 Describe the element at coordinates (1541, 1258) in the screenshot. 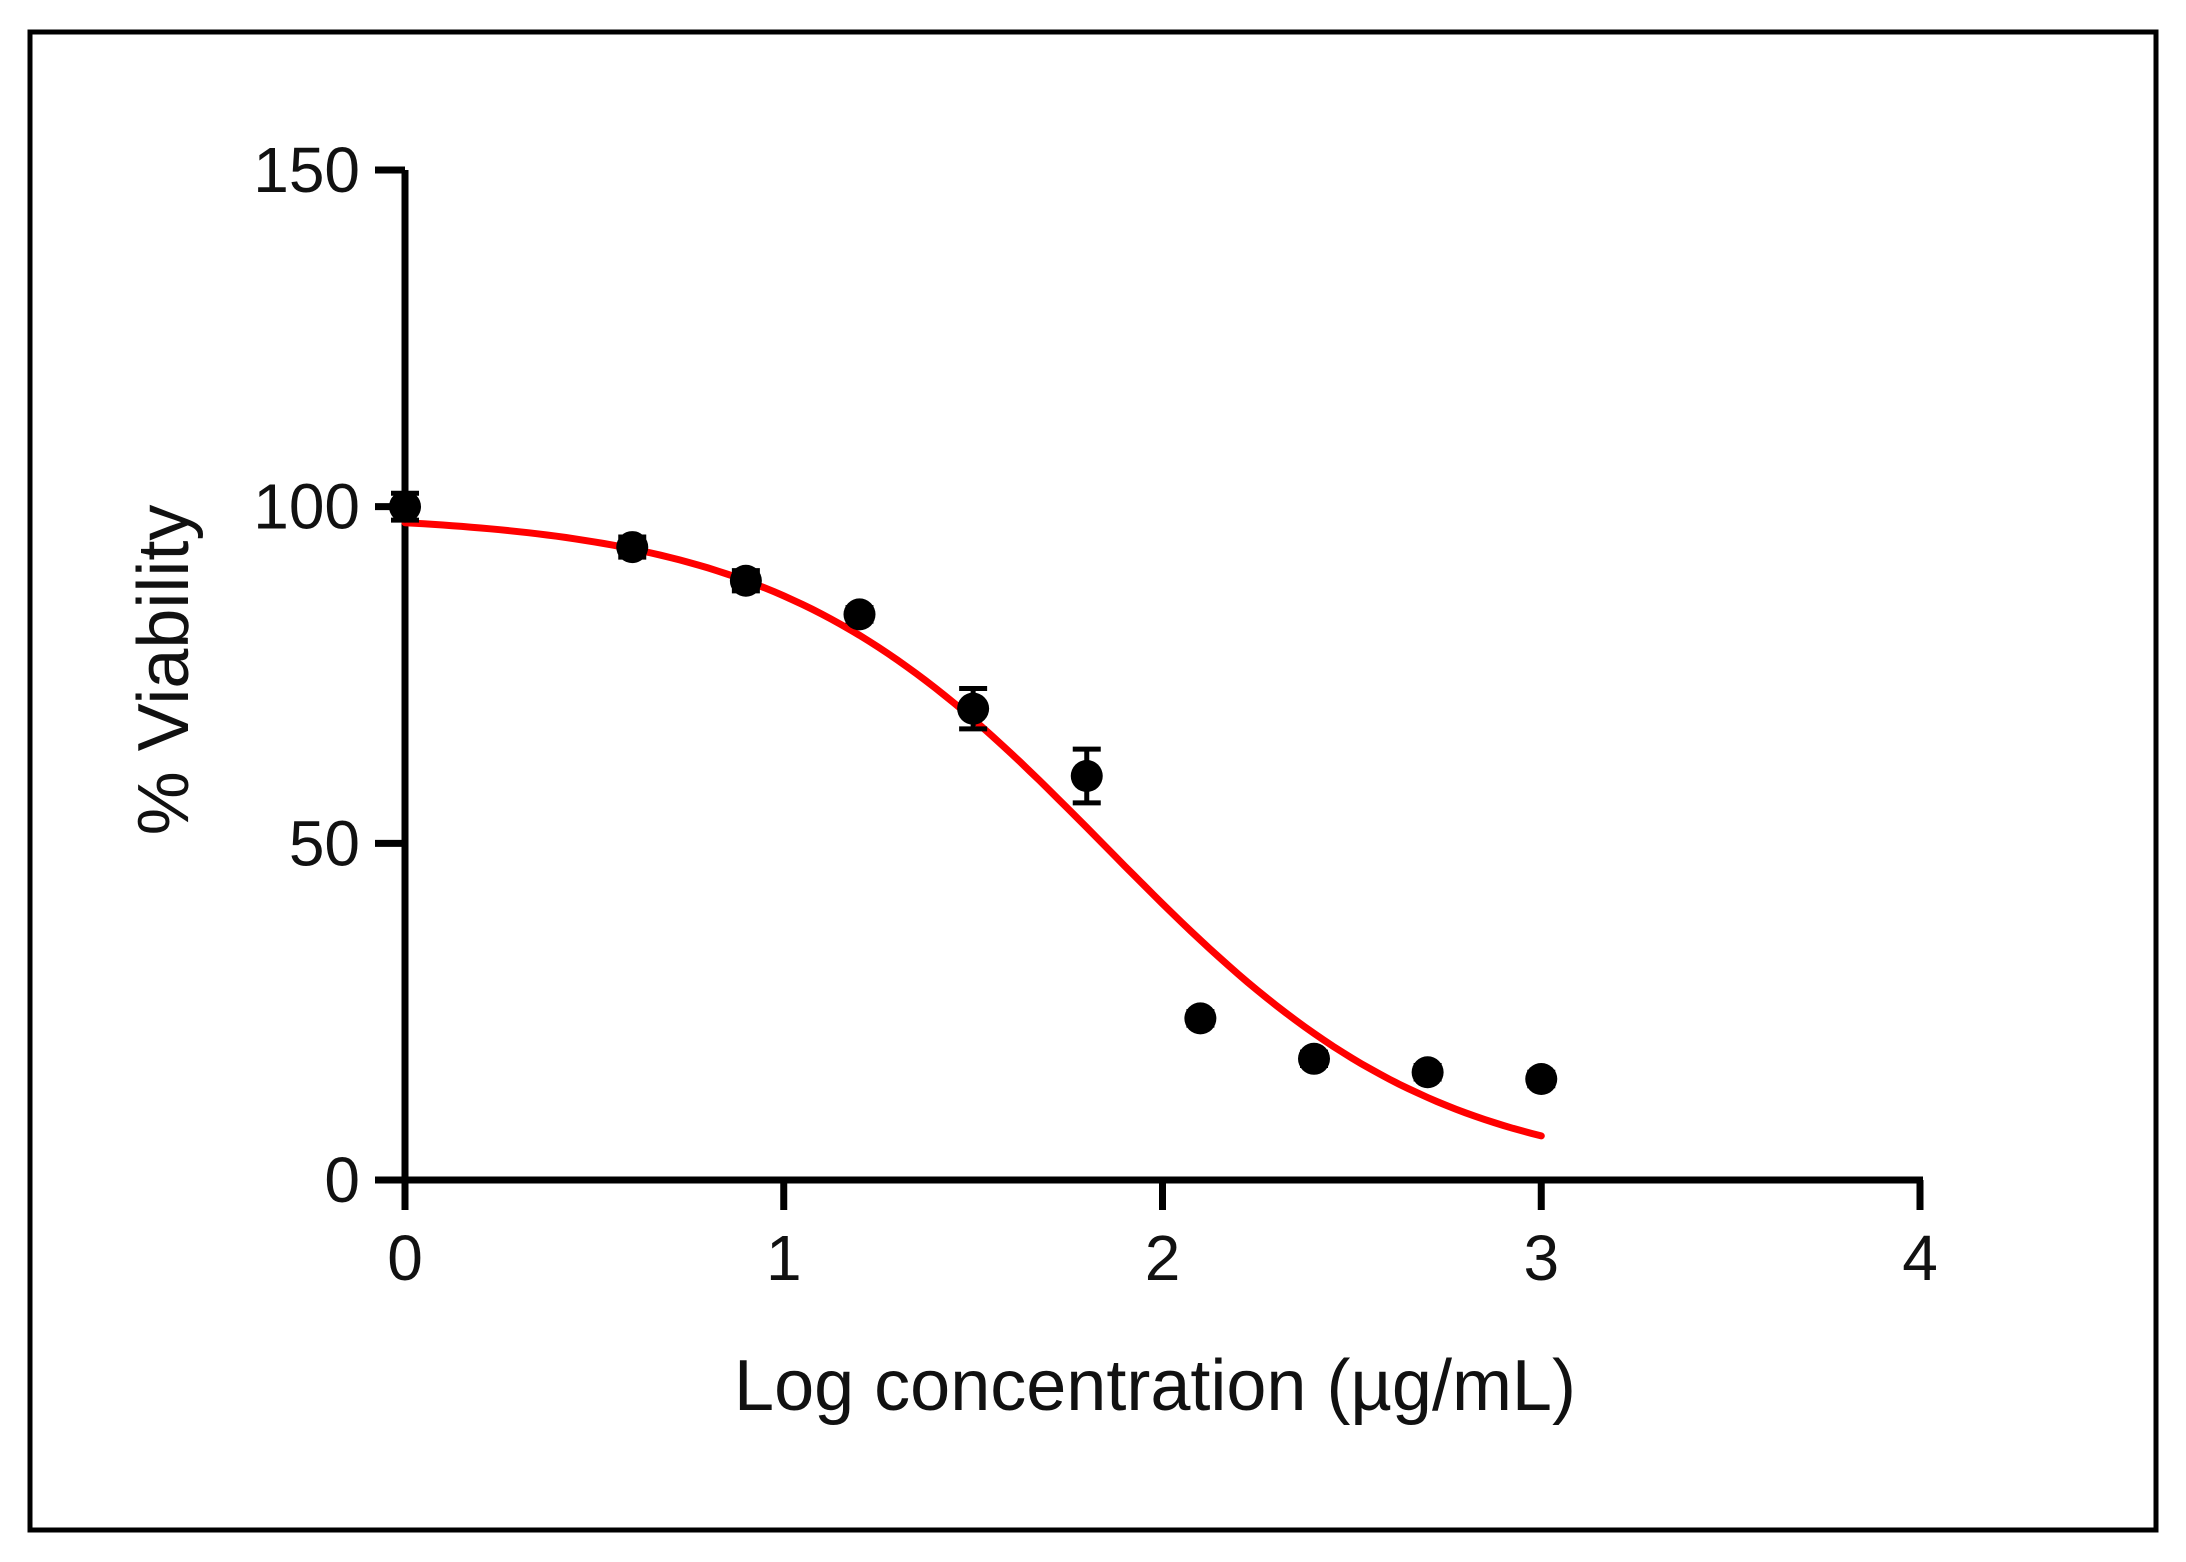

I see `x-tick-label: 3` at that location.